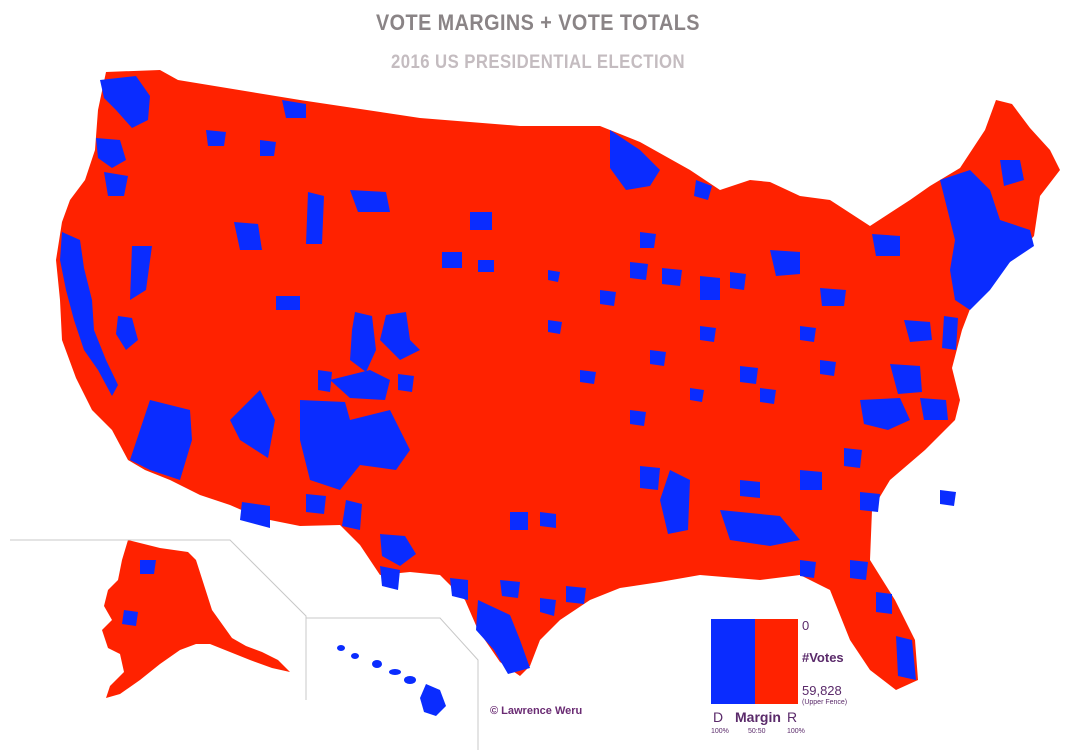 The image size is (1076, 751). What do you see at coordinates (822, 690) in the screenshot?
I see `legend-bottom-value: 59,828` at bounding box center [822, 690].